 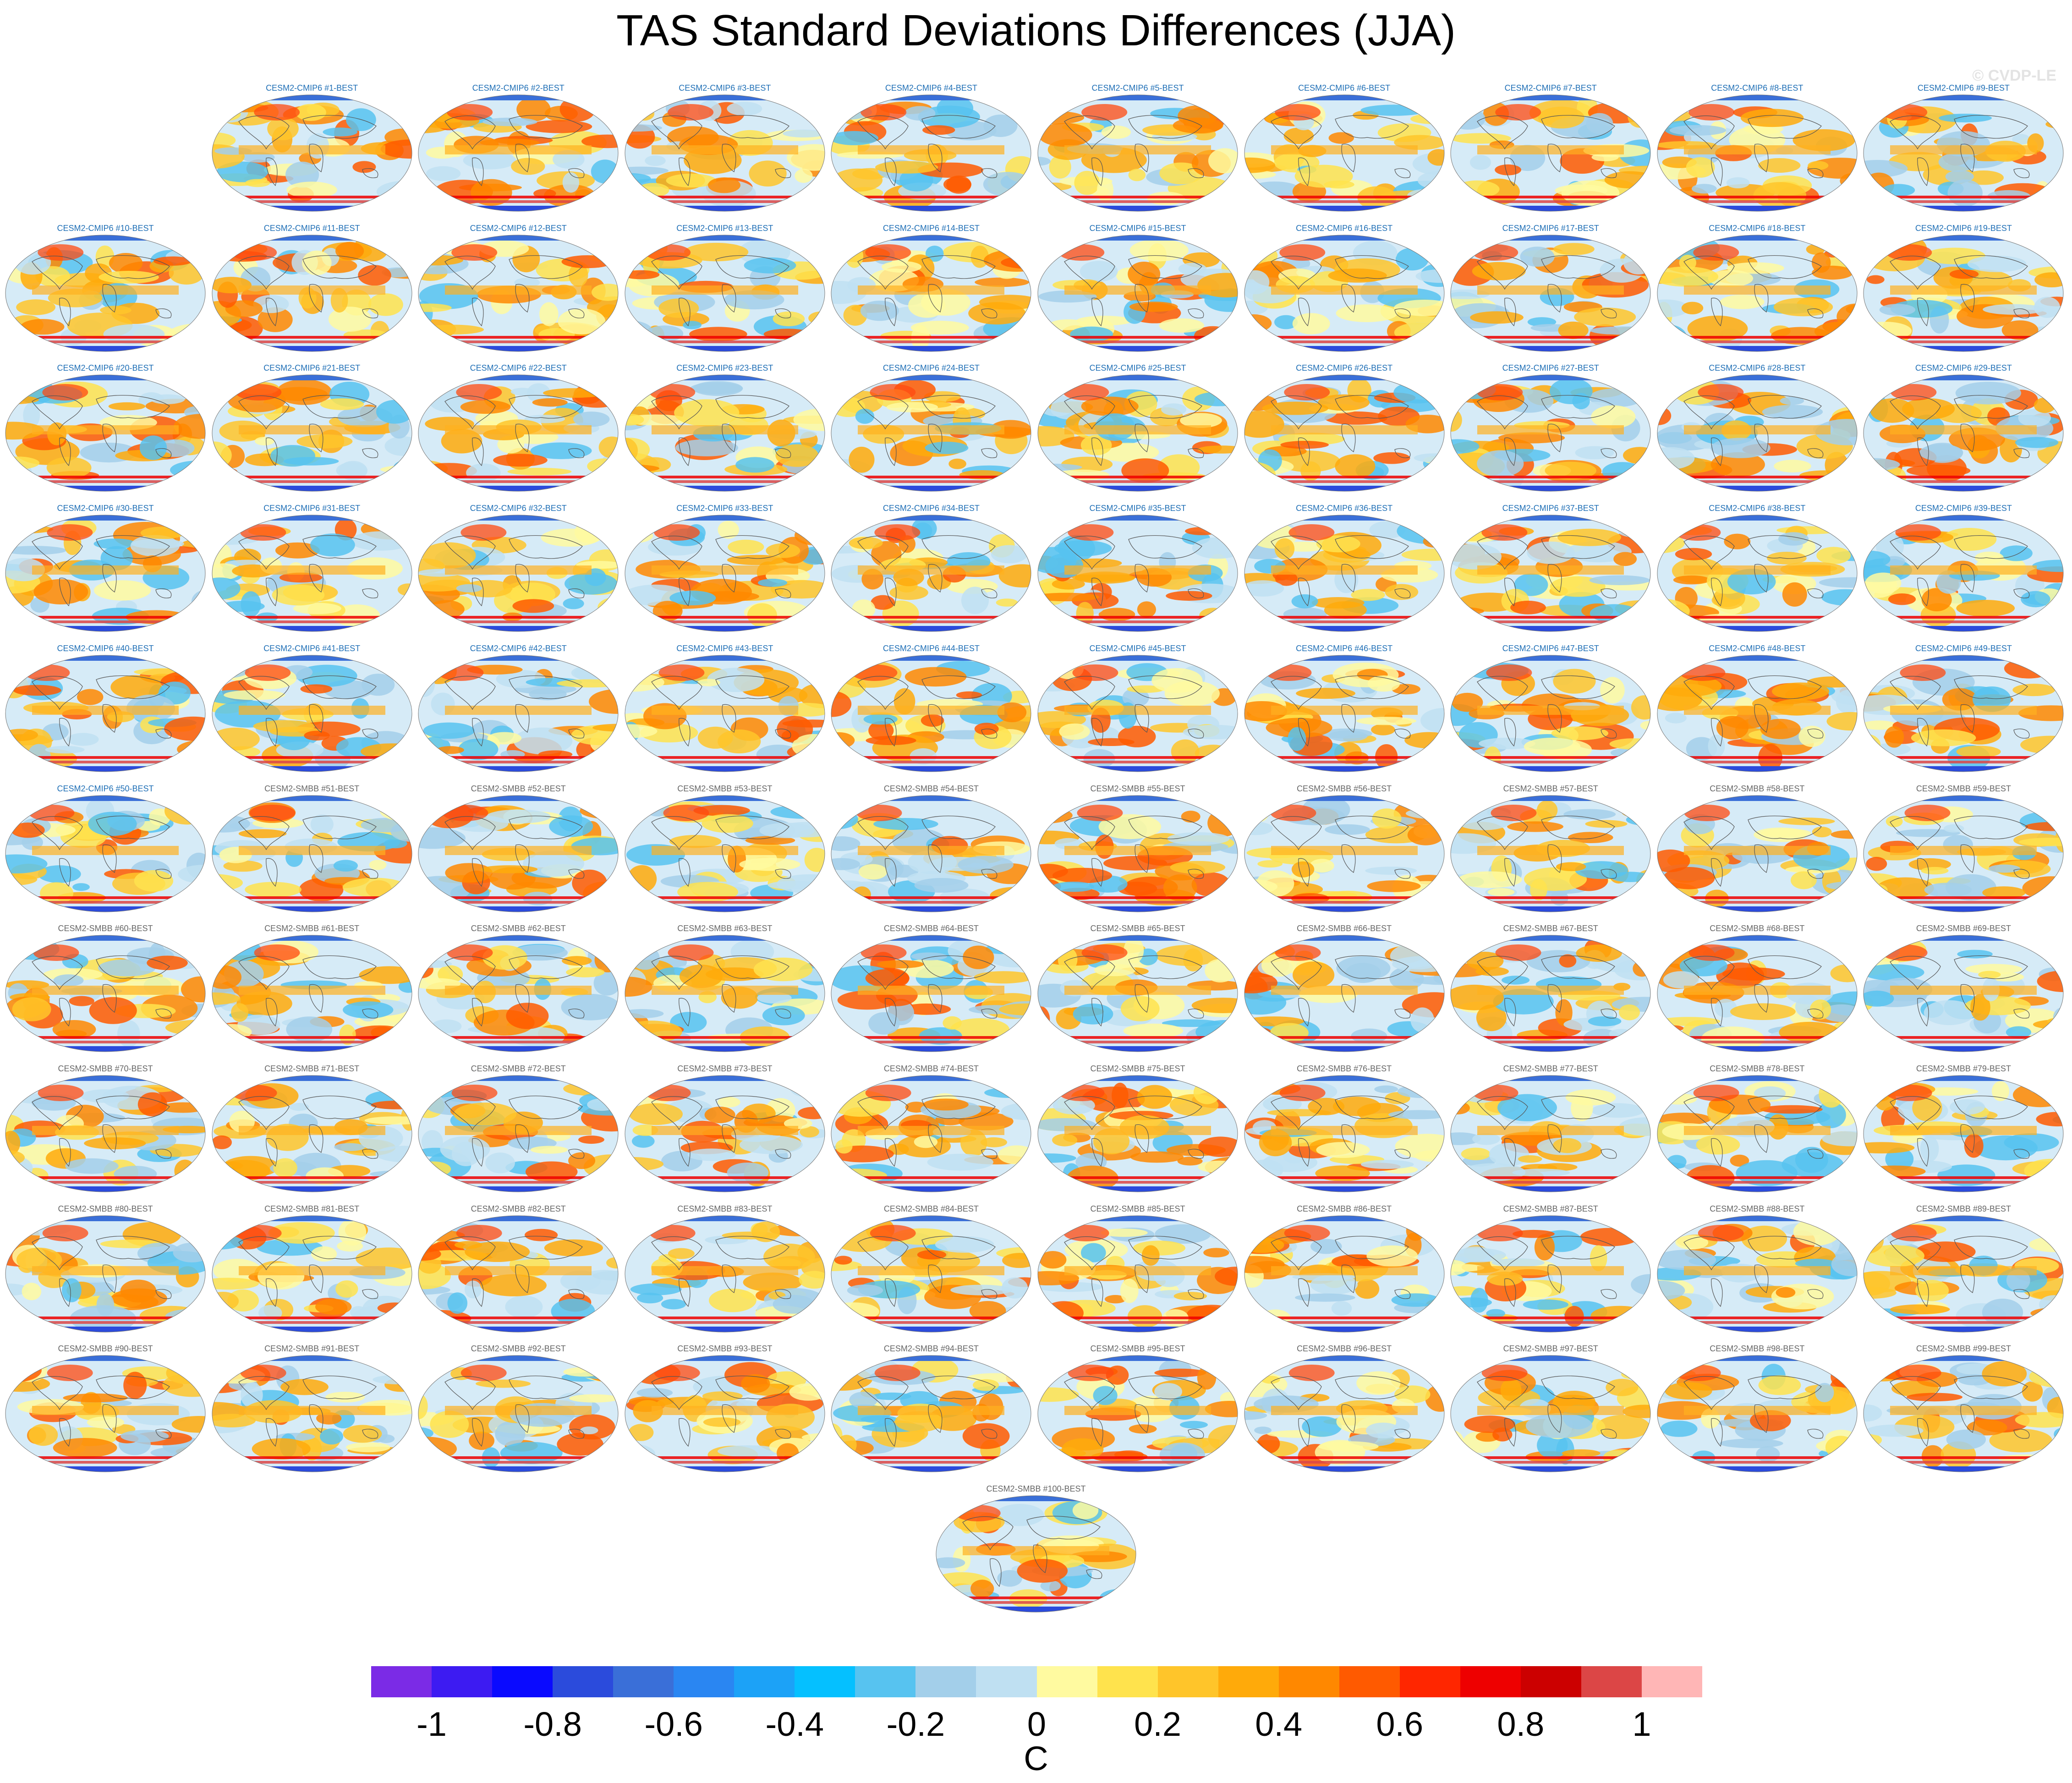 What do you see at coordinates (931, 1068) in the screenshot?
I see `panel-title: CESM2-SMBB #74-BEST` at bounding box center [931, 1068].